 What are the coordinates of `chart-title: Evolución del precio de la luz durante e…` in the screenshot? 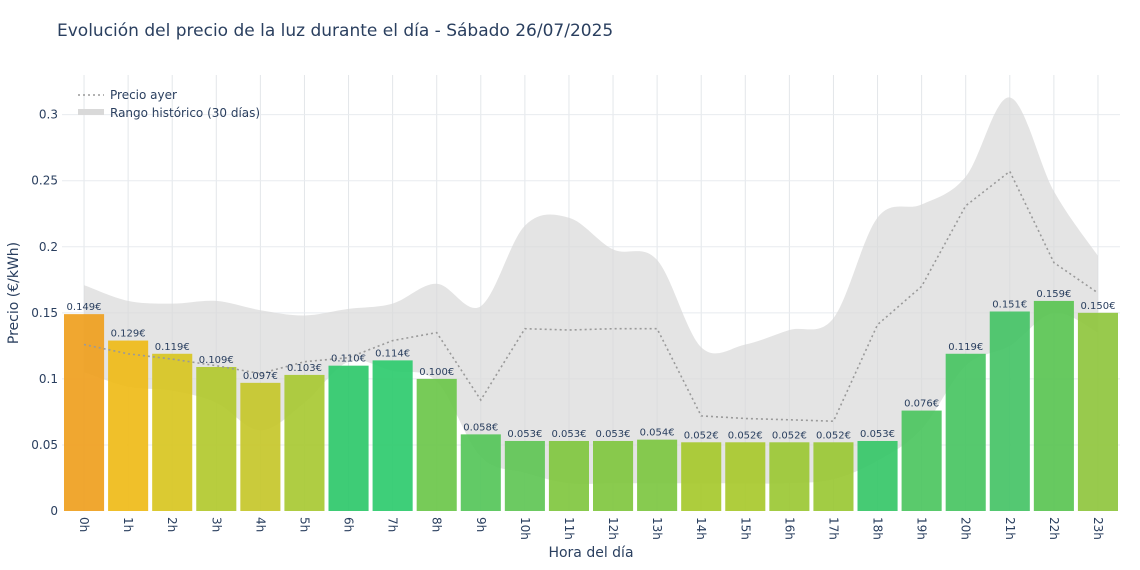 It's located at (335, 31).